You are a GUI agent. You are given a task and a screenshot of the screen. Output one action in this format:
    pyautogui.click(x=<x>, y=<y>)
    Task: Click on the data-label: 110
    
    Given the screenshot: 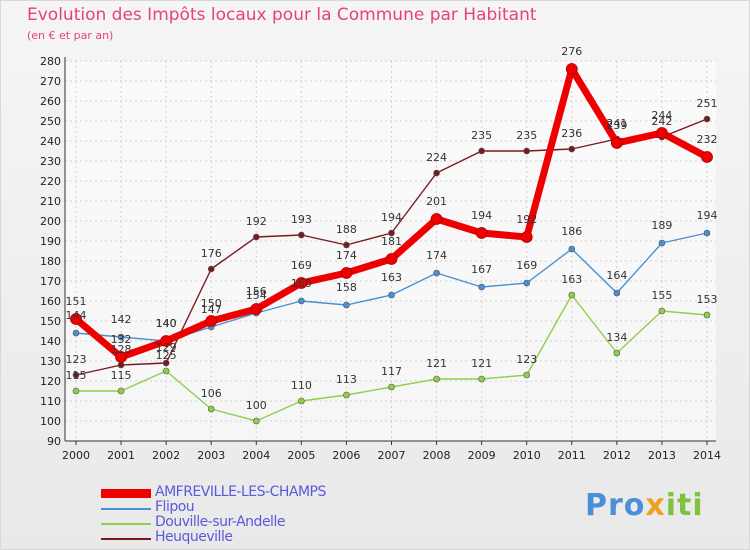 What is the action you would take?
    pyautogui.click(x=301, y=385)
    